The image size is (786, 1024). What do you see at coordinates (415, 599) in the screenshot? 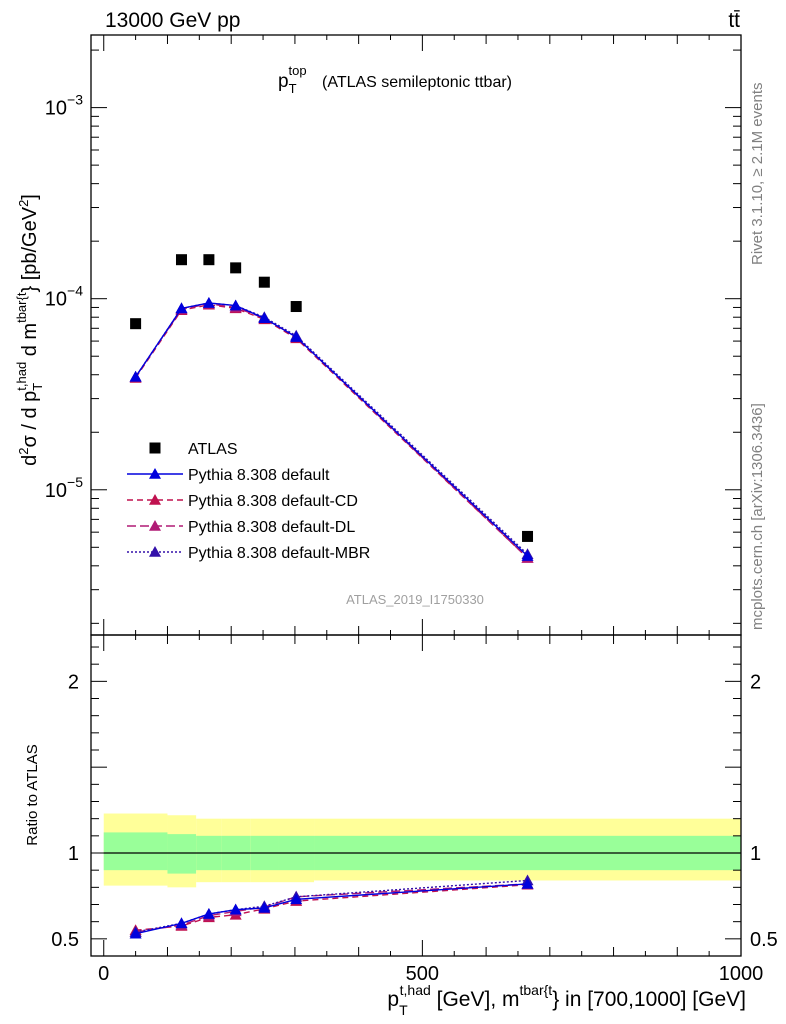
I see `analysis-tag: ATLAS_2019_I1750330` at bounding box center [415, 599].